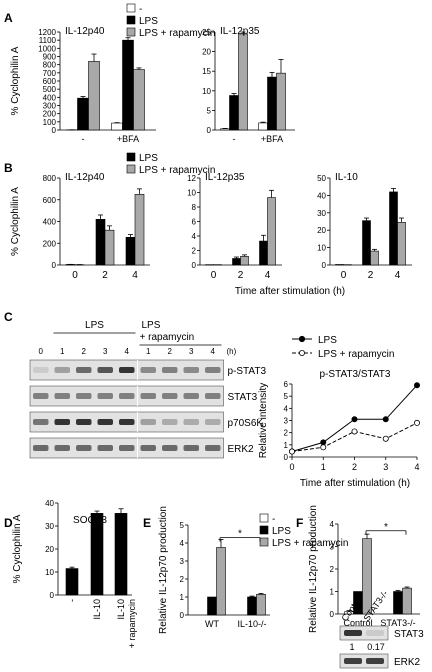 This screenshot has width=432, height=672. What do you see at coordinates (50, 89) in the screenshot?
I see `chart-a-p40-ytick-label-5: 500` at bounding box center [50, 89].